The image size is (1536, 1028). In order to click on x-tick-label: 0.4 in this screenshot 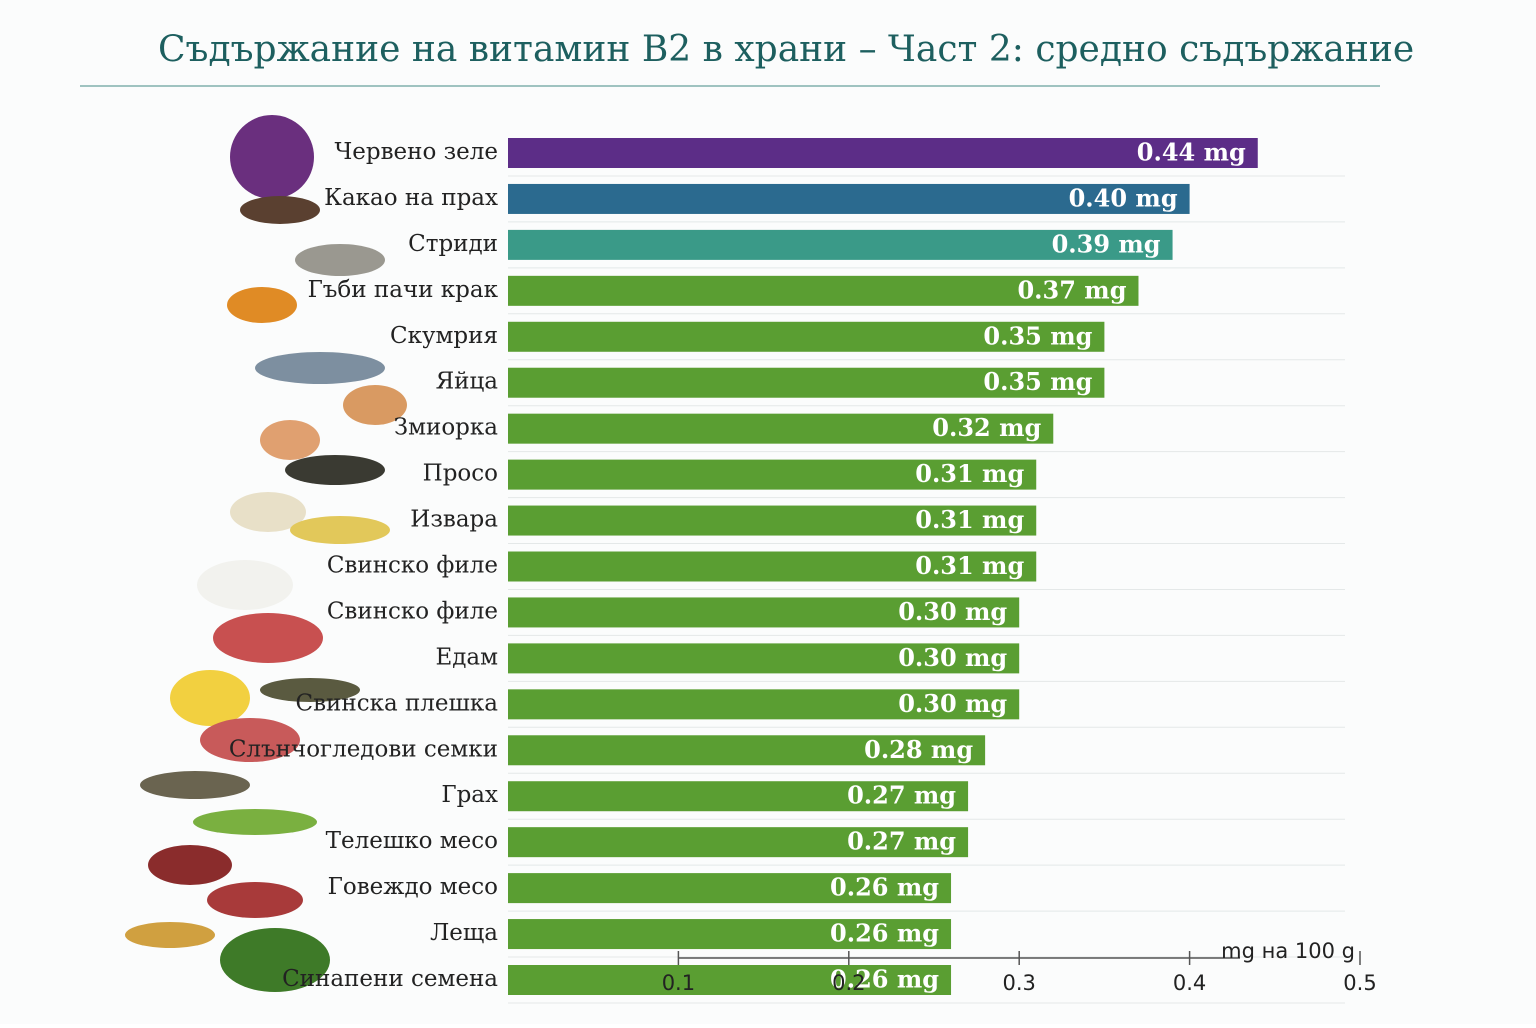, I will do `click(1189, 983)`.